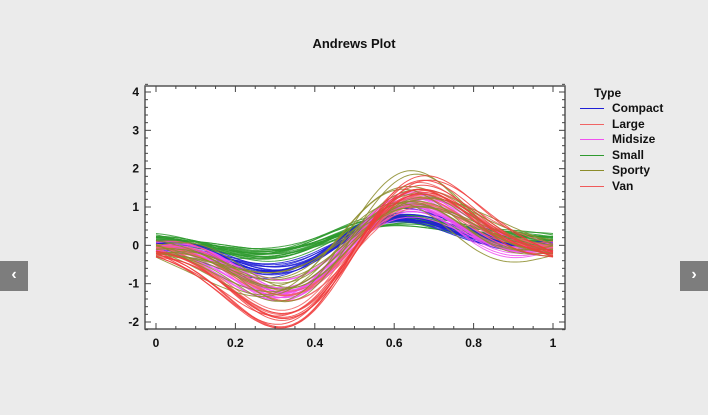 The image size is (708, 415). What do you see at coordinates (133, 322) in the screenshot?
I see `y-tick-label: -2` at bounding box center [133, 322].